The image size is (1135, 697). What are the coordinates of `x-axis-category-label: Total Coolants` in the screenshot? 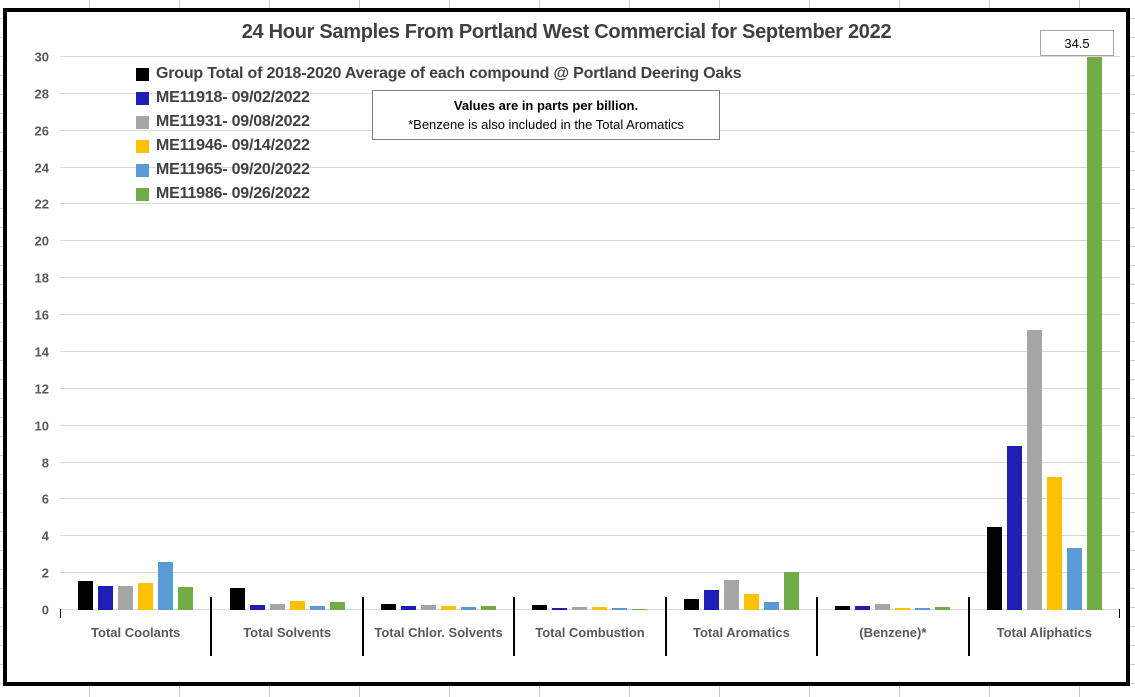 It's located at (136, 632).